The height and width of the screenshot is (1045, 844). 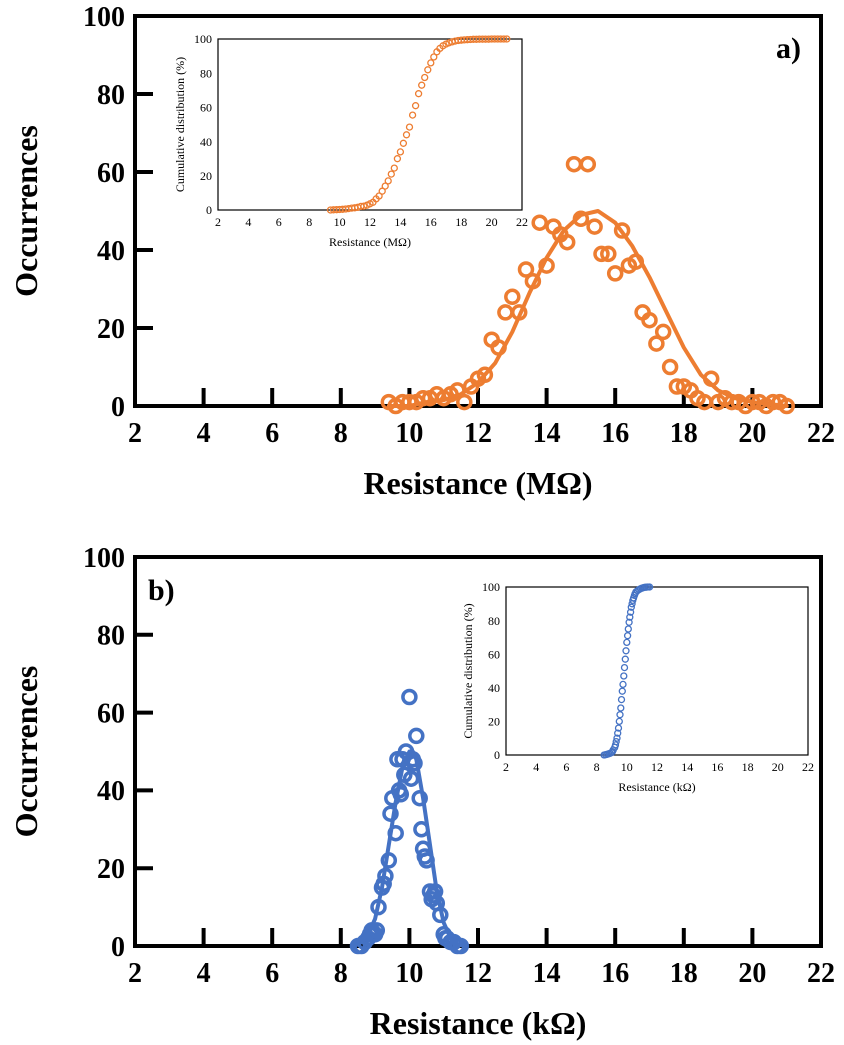 What do you see at coordinates (400, 222) in the screenshot?
I see `inset-x-tick-label: 14` at bounding box center [400, 222].